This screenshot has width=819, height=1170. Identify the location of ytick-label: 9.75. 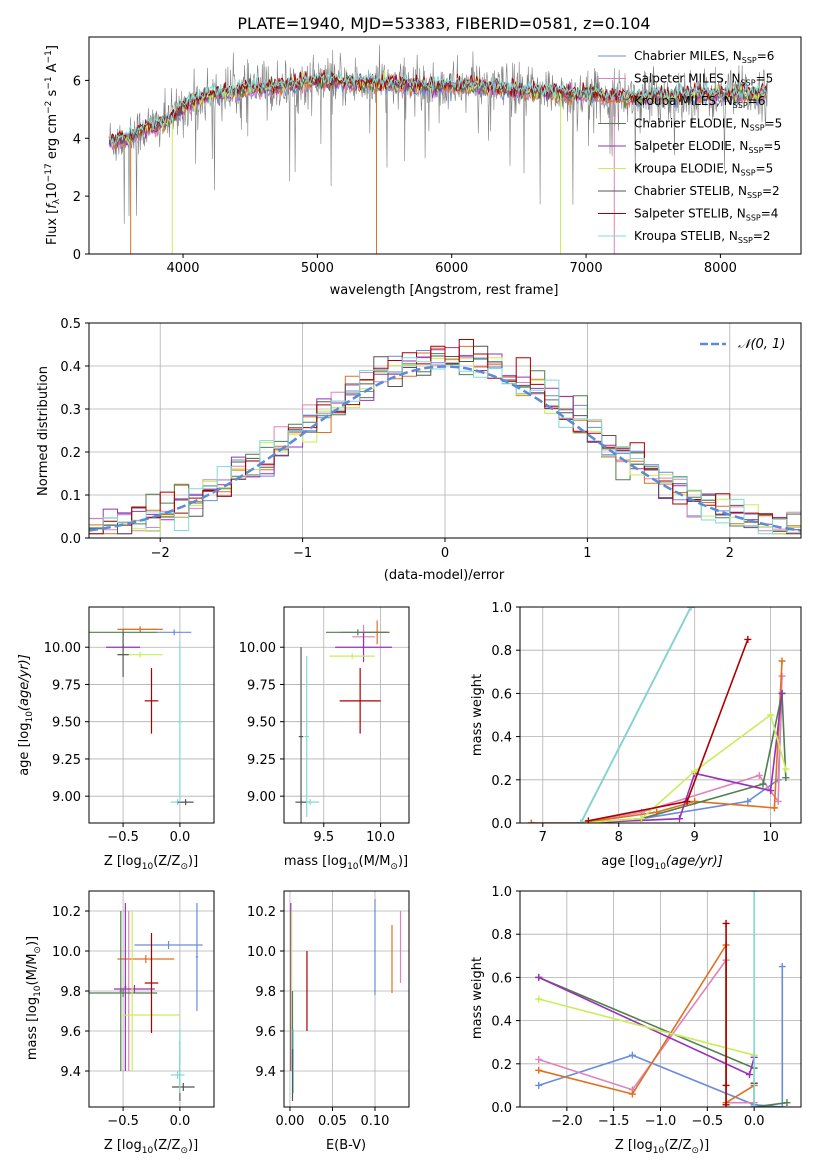
(261, 685).